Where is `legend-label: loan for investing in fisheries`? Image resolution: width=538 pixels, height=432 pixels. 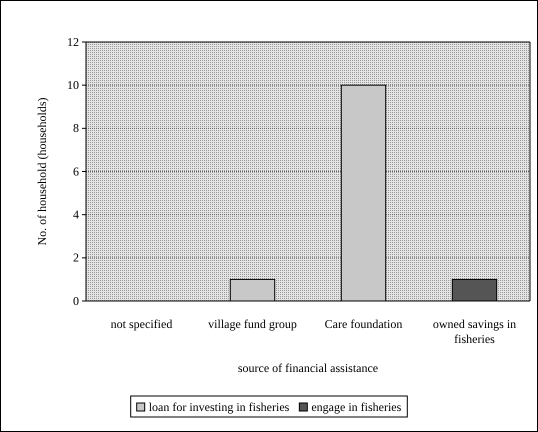 legend-label: loan for investing in fisheries is located at coordinates (219, 407).